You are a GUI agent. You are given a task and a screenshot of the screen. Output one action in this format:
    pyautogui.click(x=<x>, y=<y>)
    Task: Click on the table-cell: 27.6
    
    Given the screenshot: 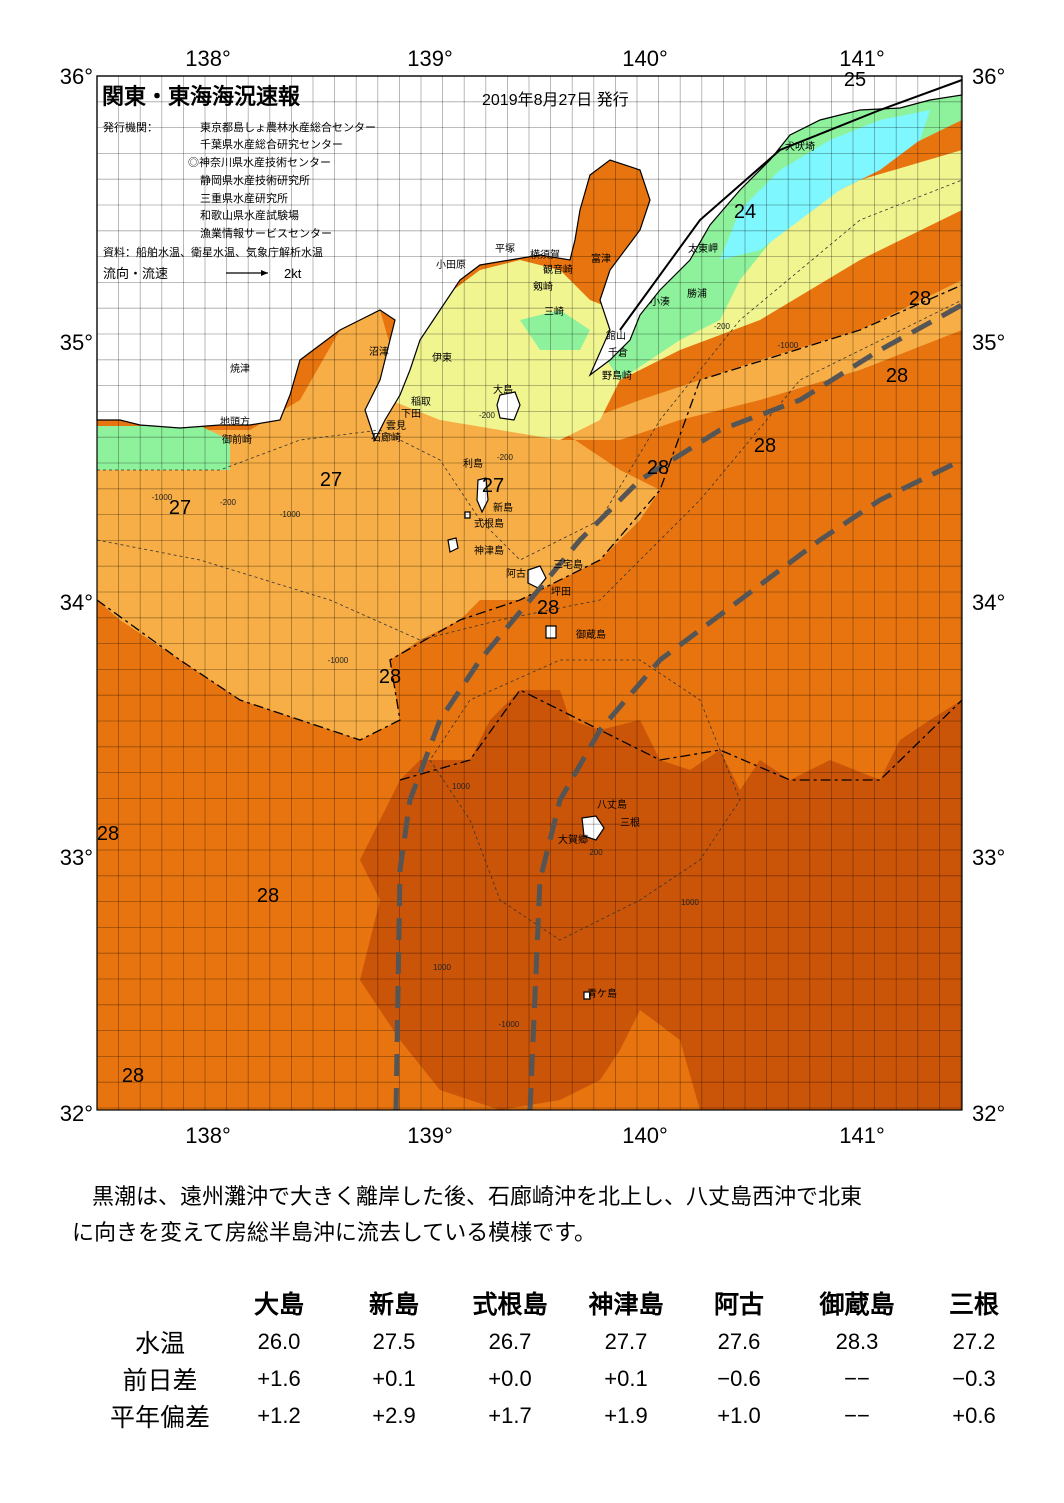 What is the action you would take?
    pyautogui.click(x=739, y=1341)
    